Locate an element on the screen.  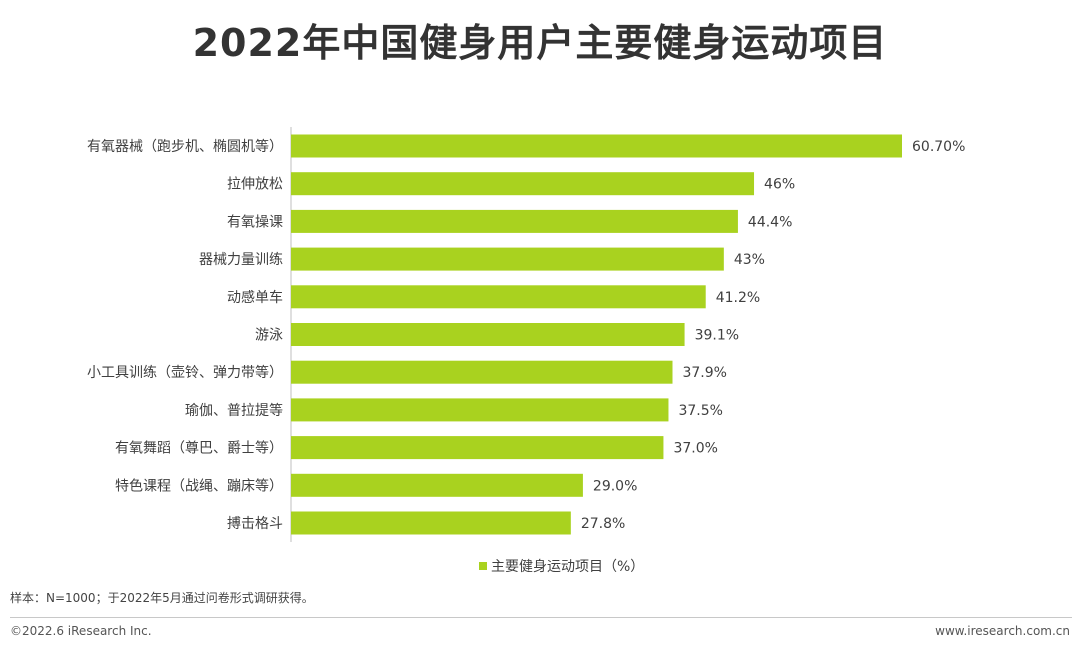
category-label: 搏击格斗 is located at coordinates (255, 523).